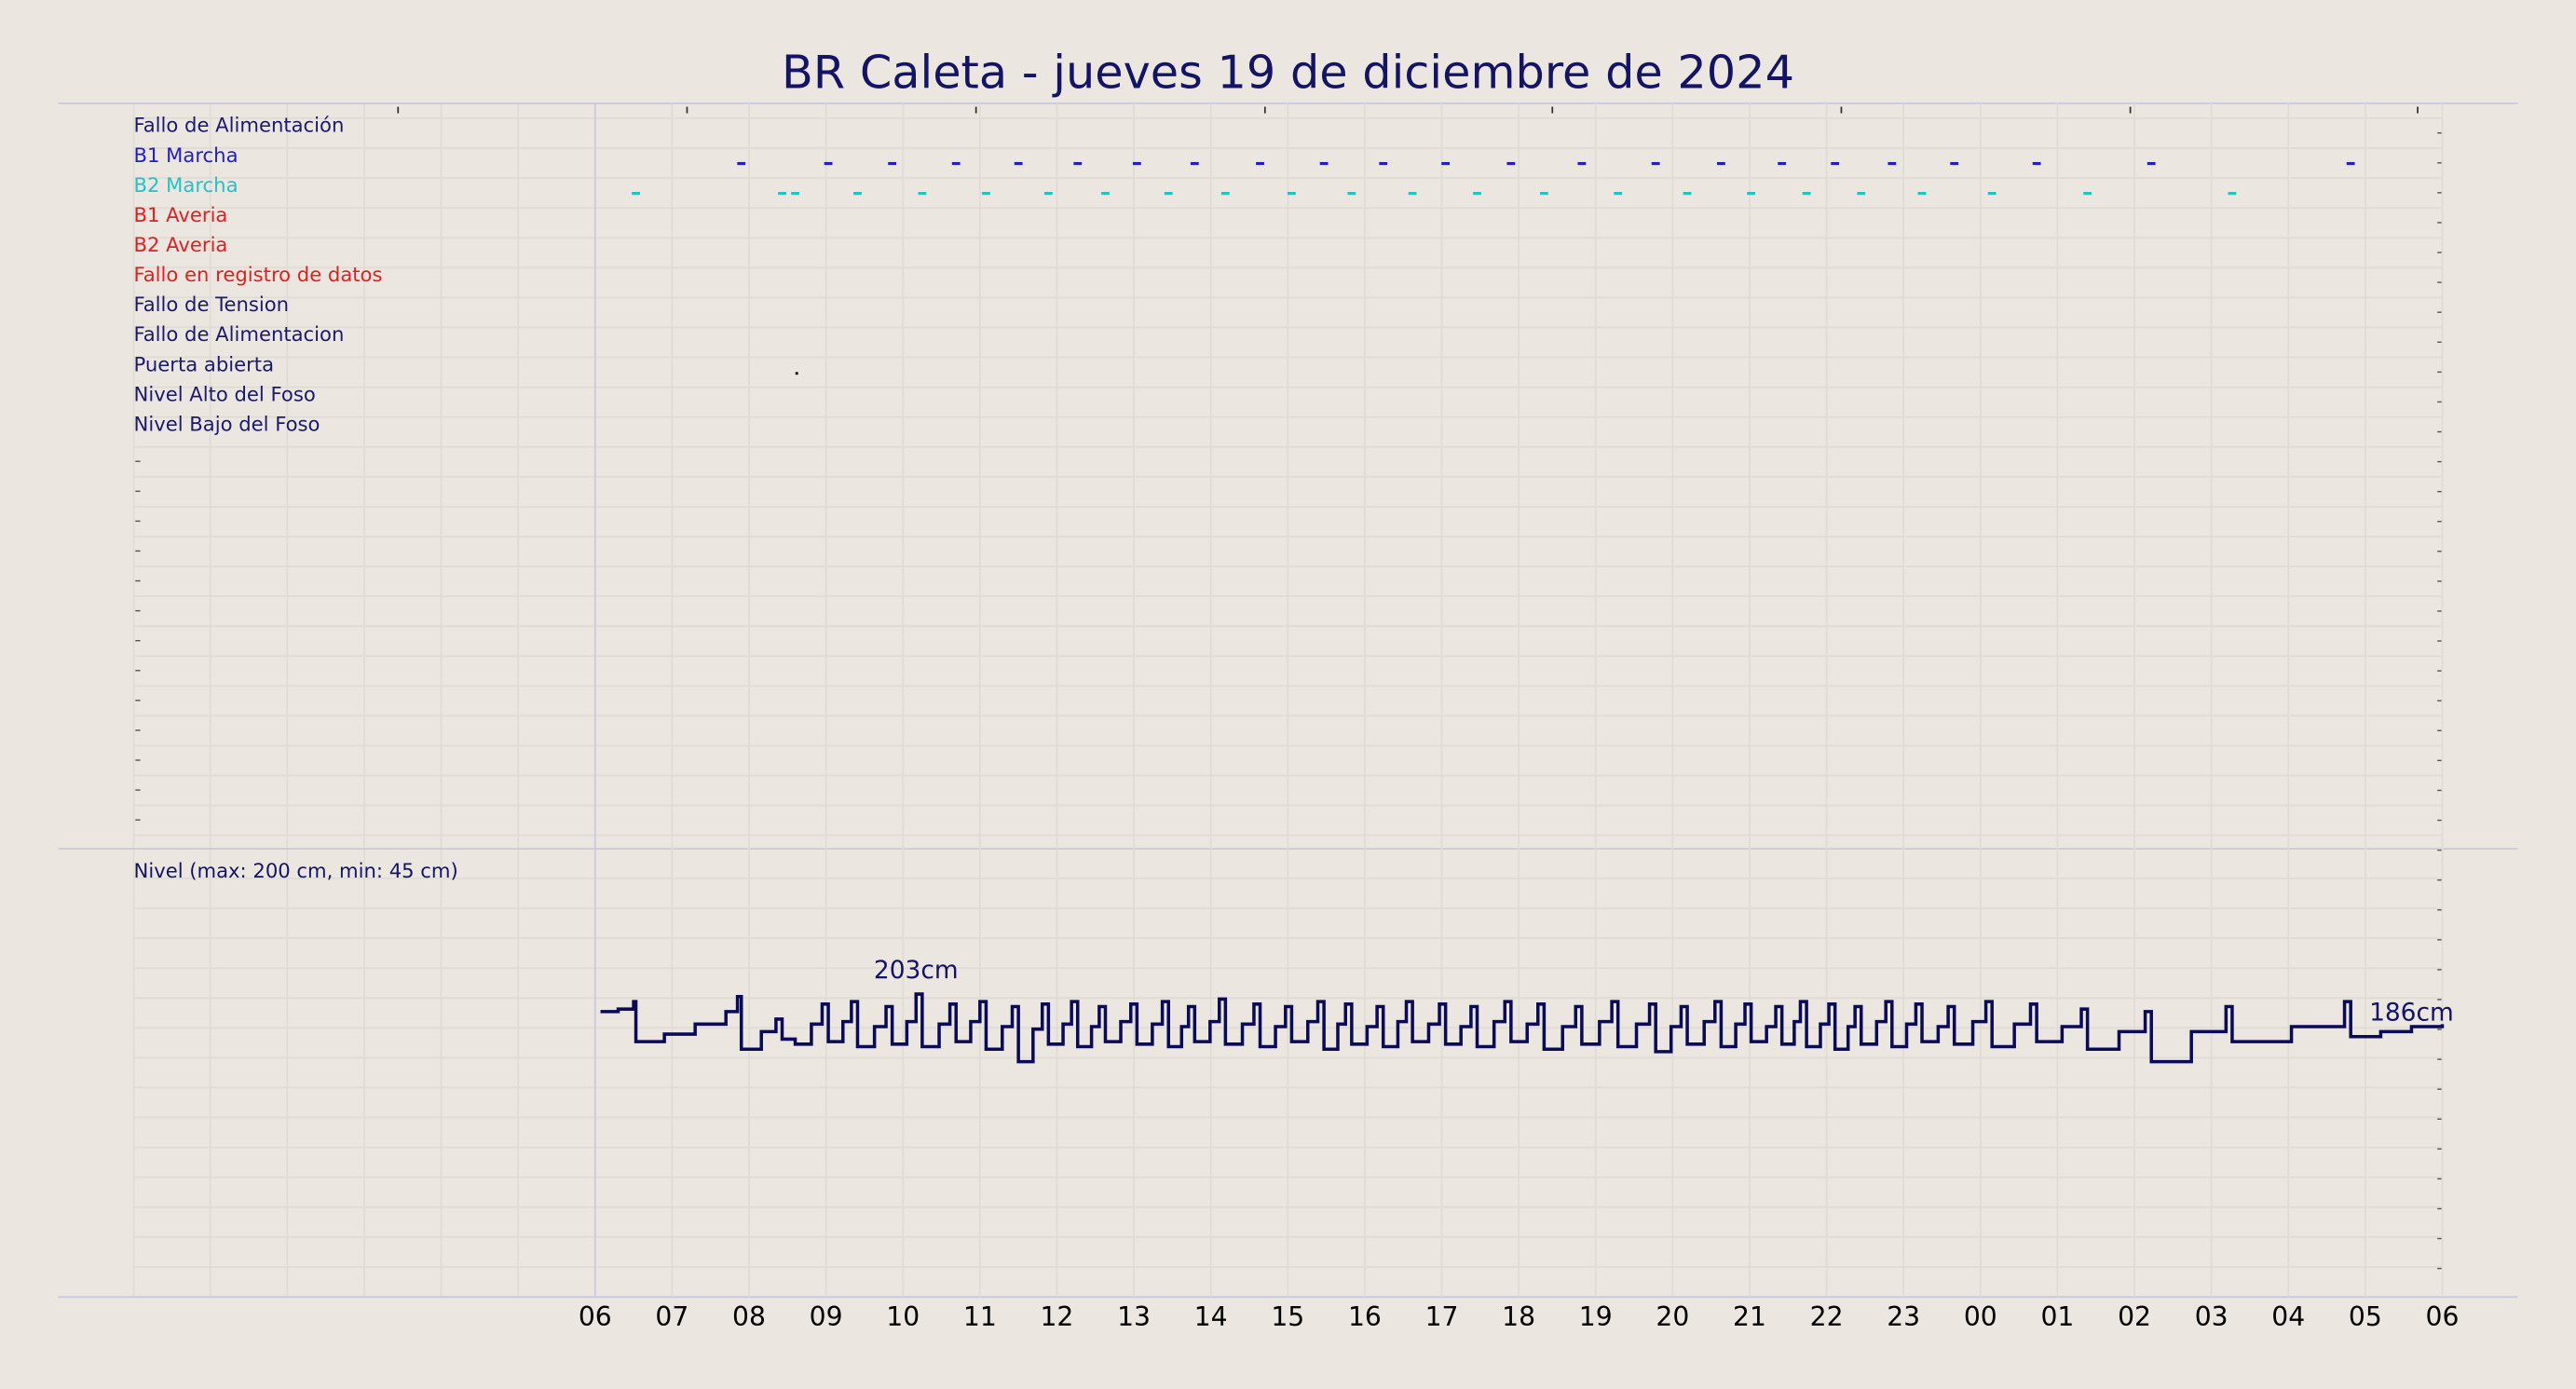 This screenshot has height=1389, width=2576. Describe the element at coordinates (796, 373) in the screenshot. I see `event-dot` at that location.